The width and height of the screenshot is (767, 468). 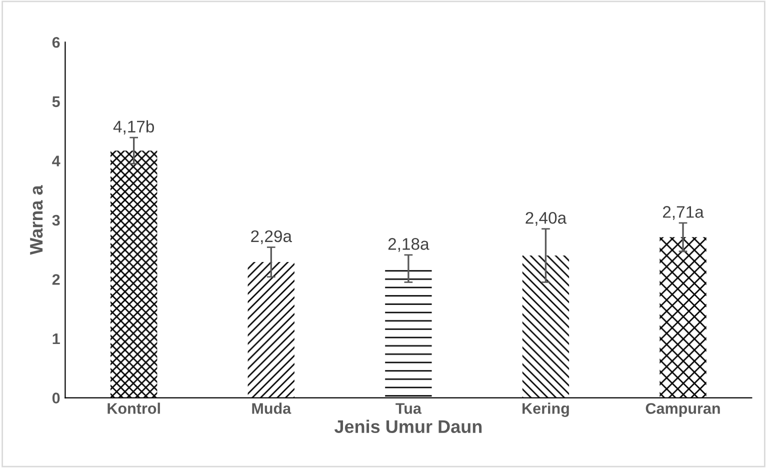 What do you see at coordinates (683, 410) in the screenshot?
I see `x-tick-label: Campuran` at bounding box center [683, 410].